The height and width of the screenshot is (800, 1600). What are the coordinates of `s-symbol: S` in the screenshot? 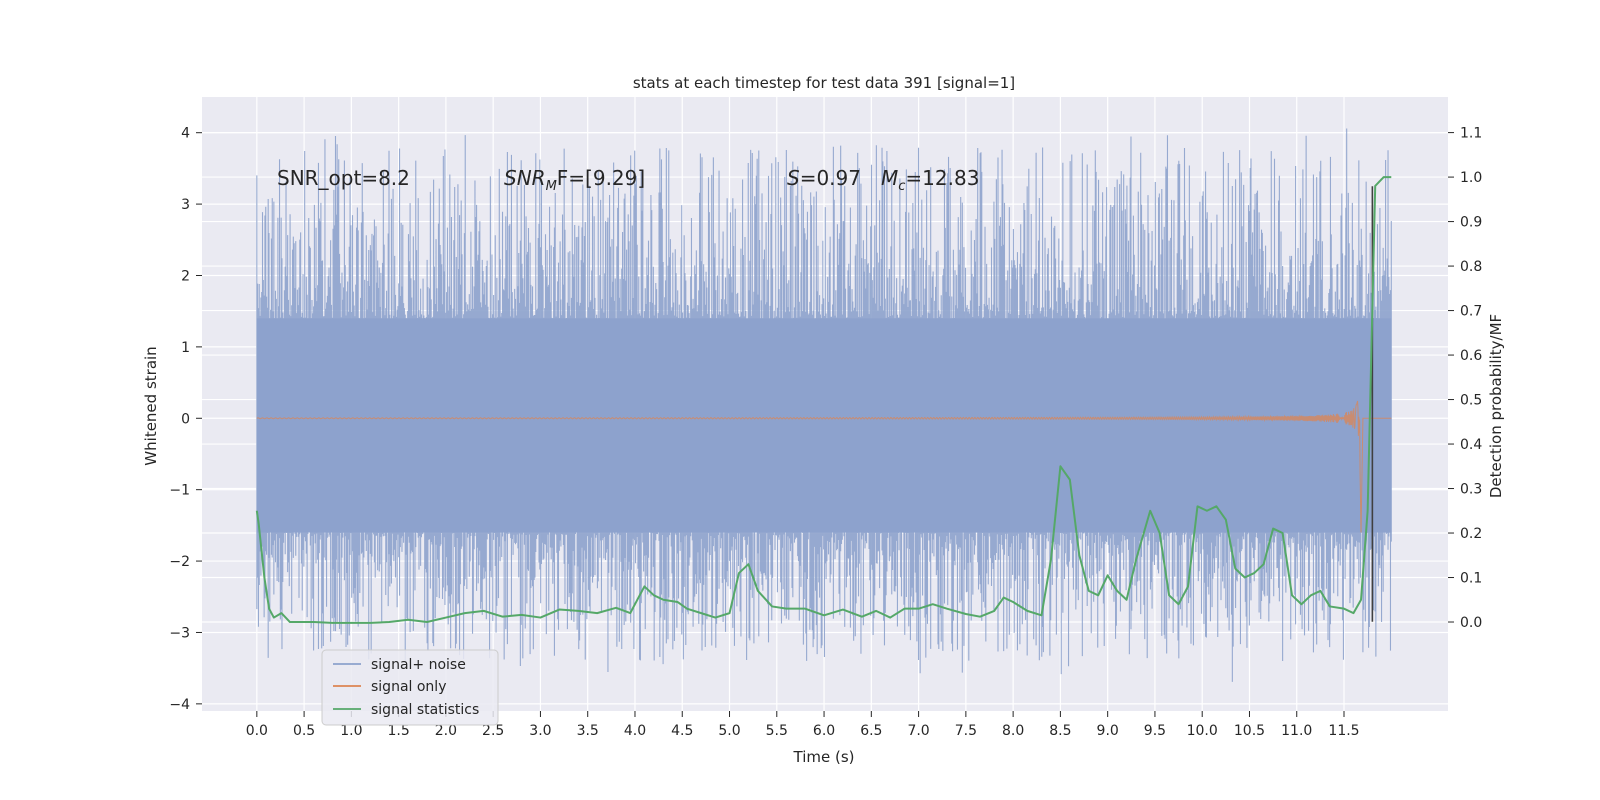 It's located at (793, 178).